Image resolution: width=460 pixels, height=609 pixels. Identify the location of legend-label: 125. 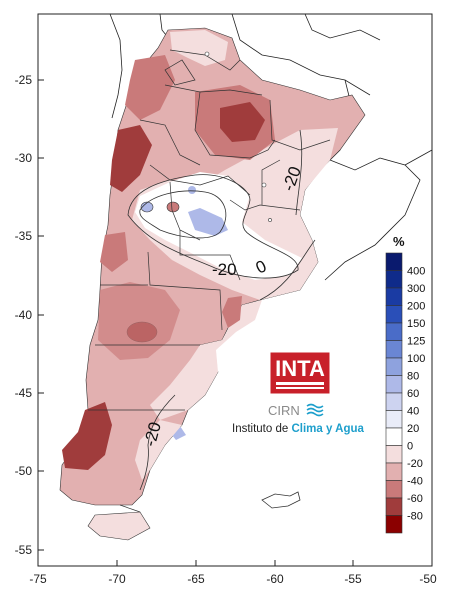
(416, 342).